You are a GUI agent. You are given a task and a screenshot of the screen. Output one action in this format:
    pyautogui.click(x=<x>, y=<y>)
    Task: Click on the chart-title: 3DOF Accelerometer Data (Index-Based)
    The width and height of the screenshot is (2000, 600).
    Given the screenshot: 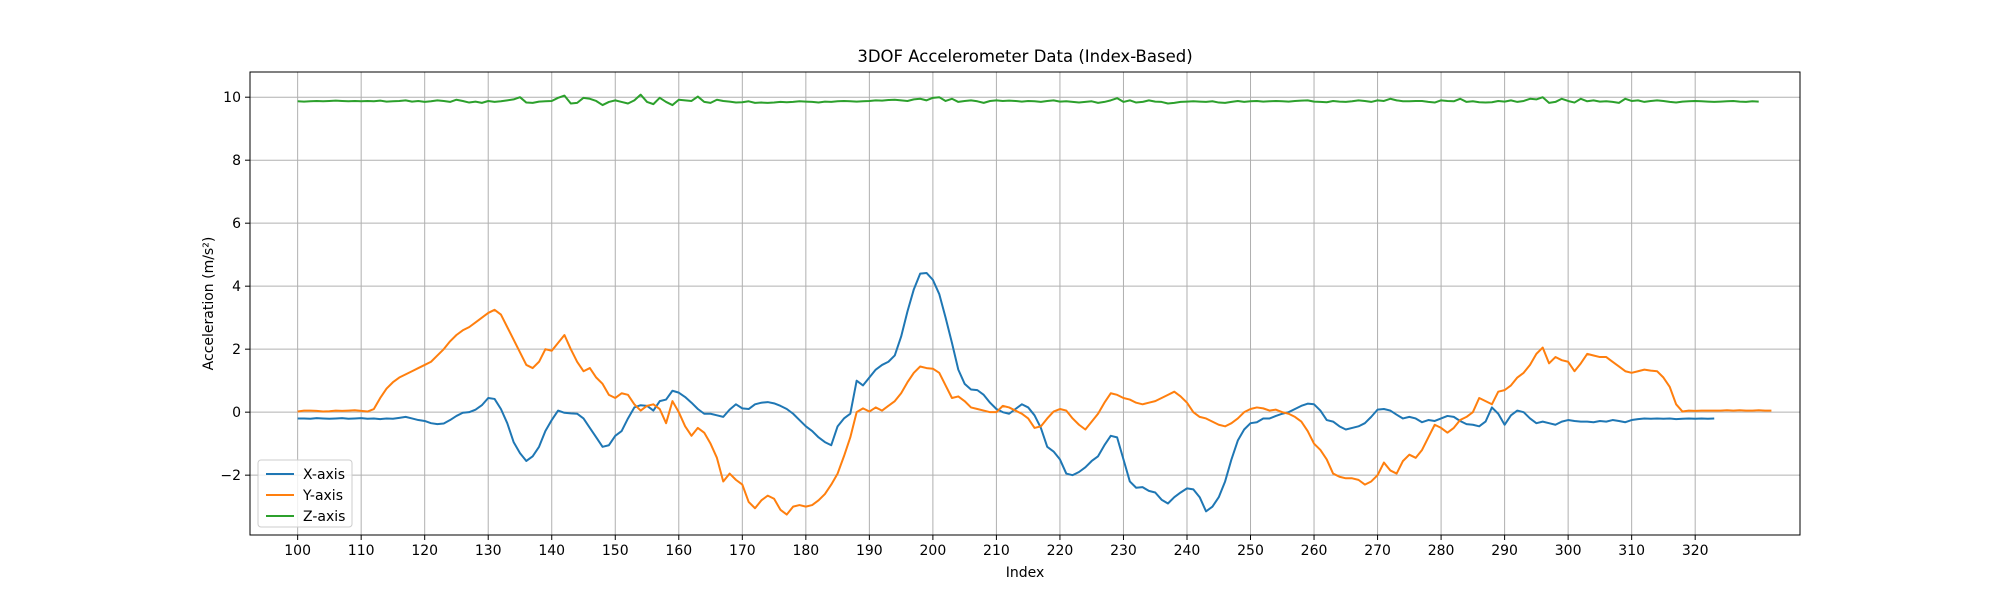 What is the action you would take?
    pyautogui.click(x=1024, y=56)
    